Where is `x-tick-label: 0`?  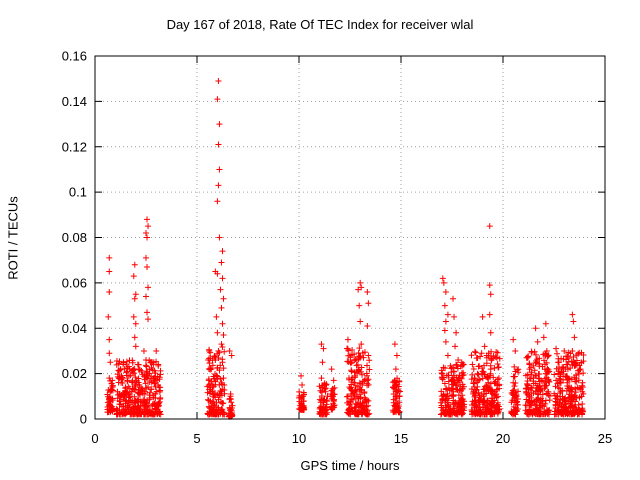
x-tick-label: 0 is located at coordinates (94, 438).